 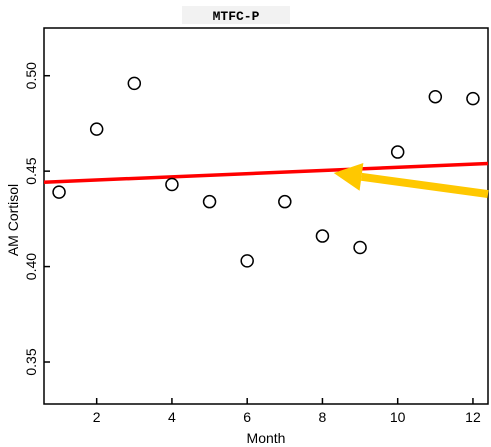 I want to click on x-tick-label: 6, so click(x=247, y=417).